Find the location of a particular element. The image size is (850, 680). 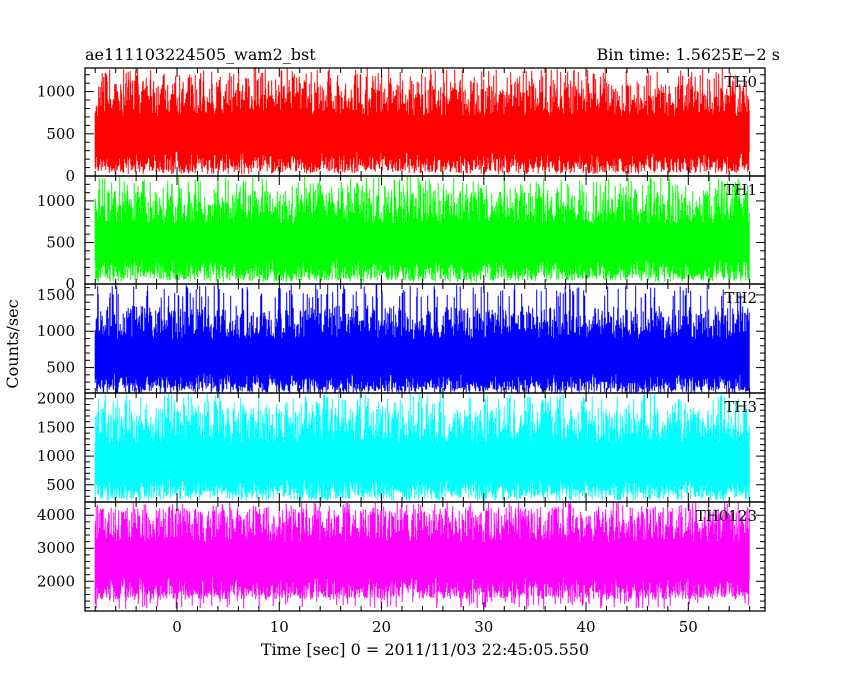

series-label: TH1 is located at coordinates (740, 190).